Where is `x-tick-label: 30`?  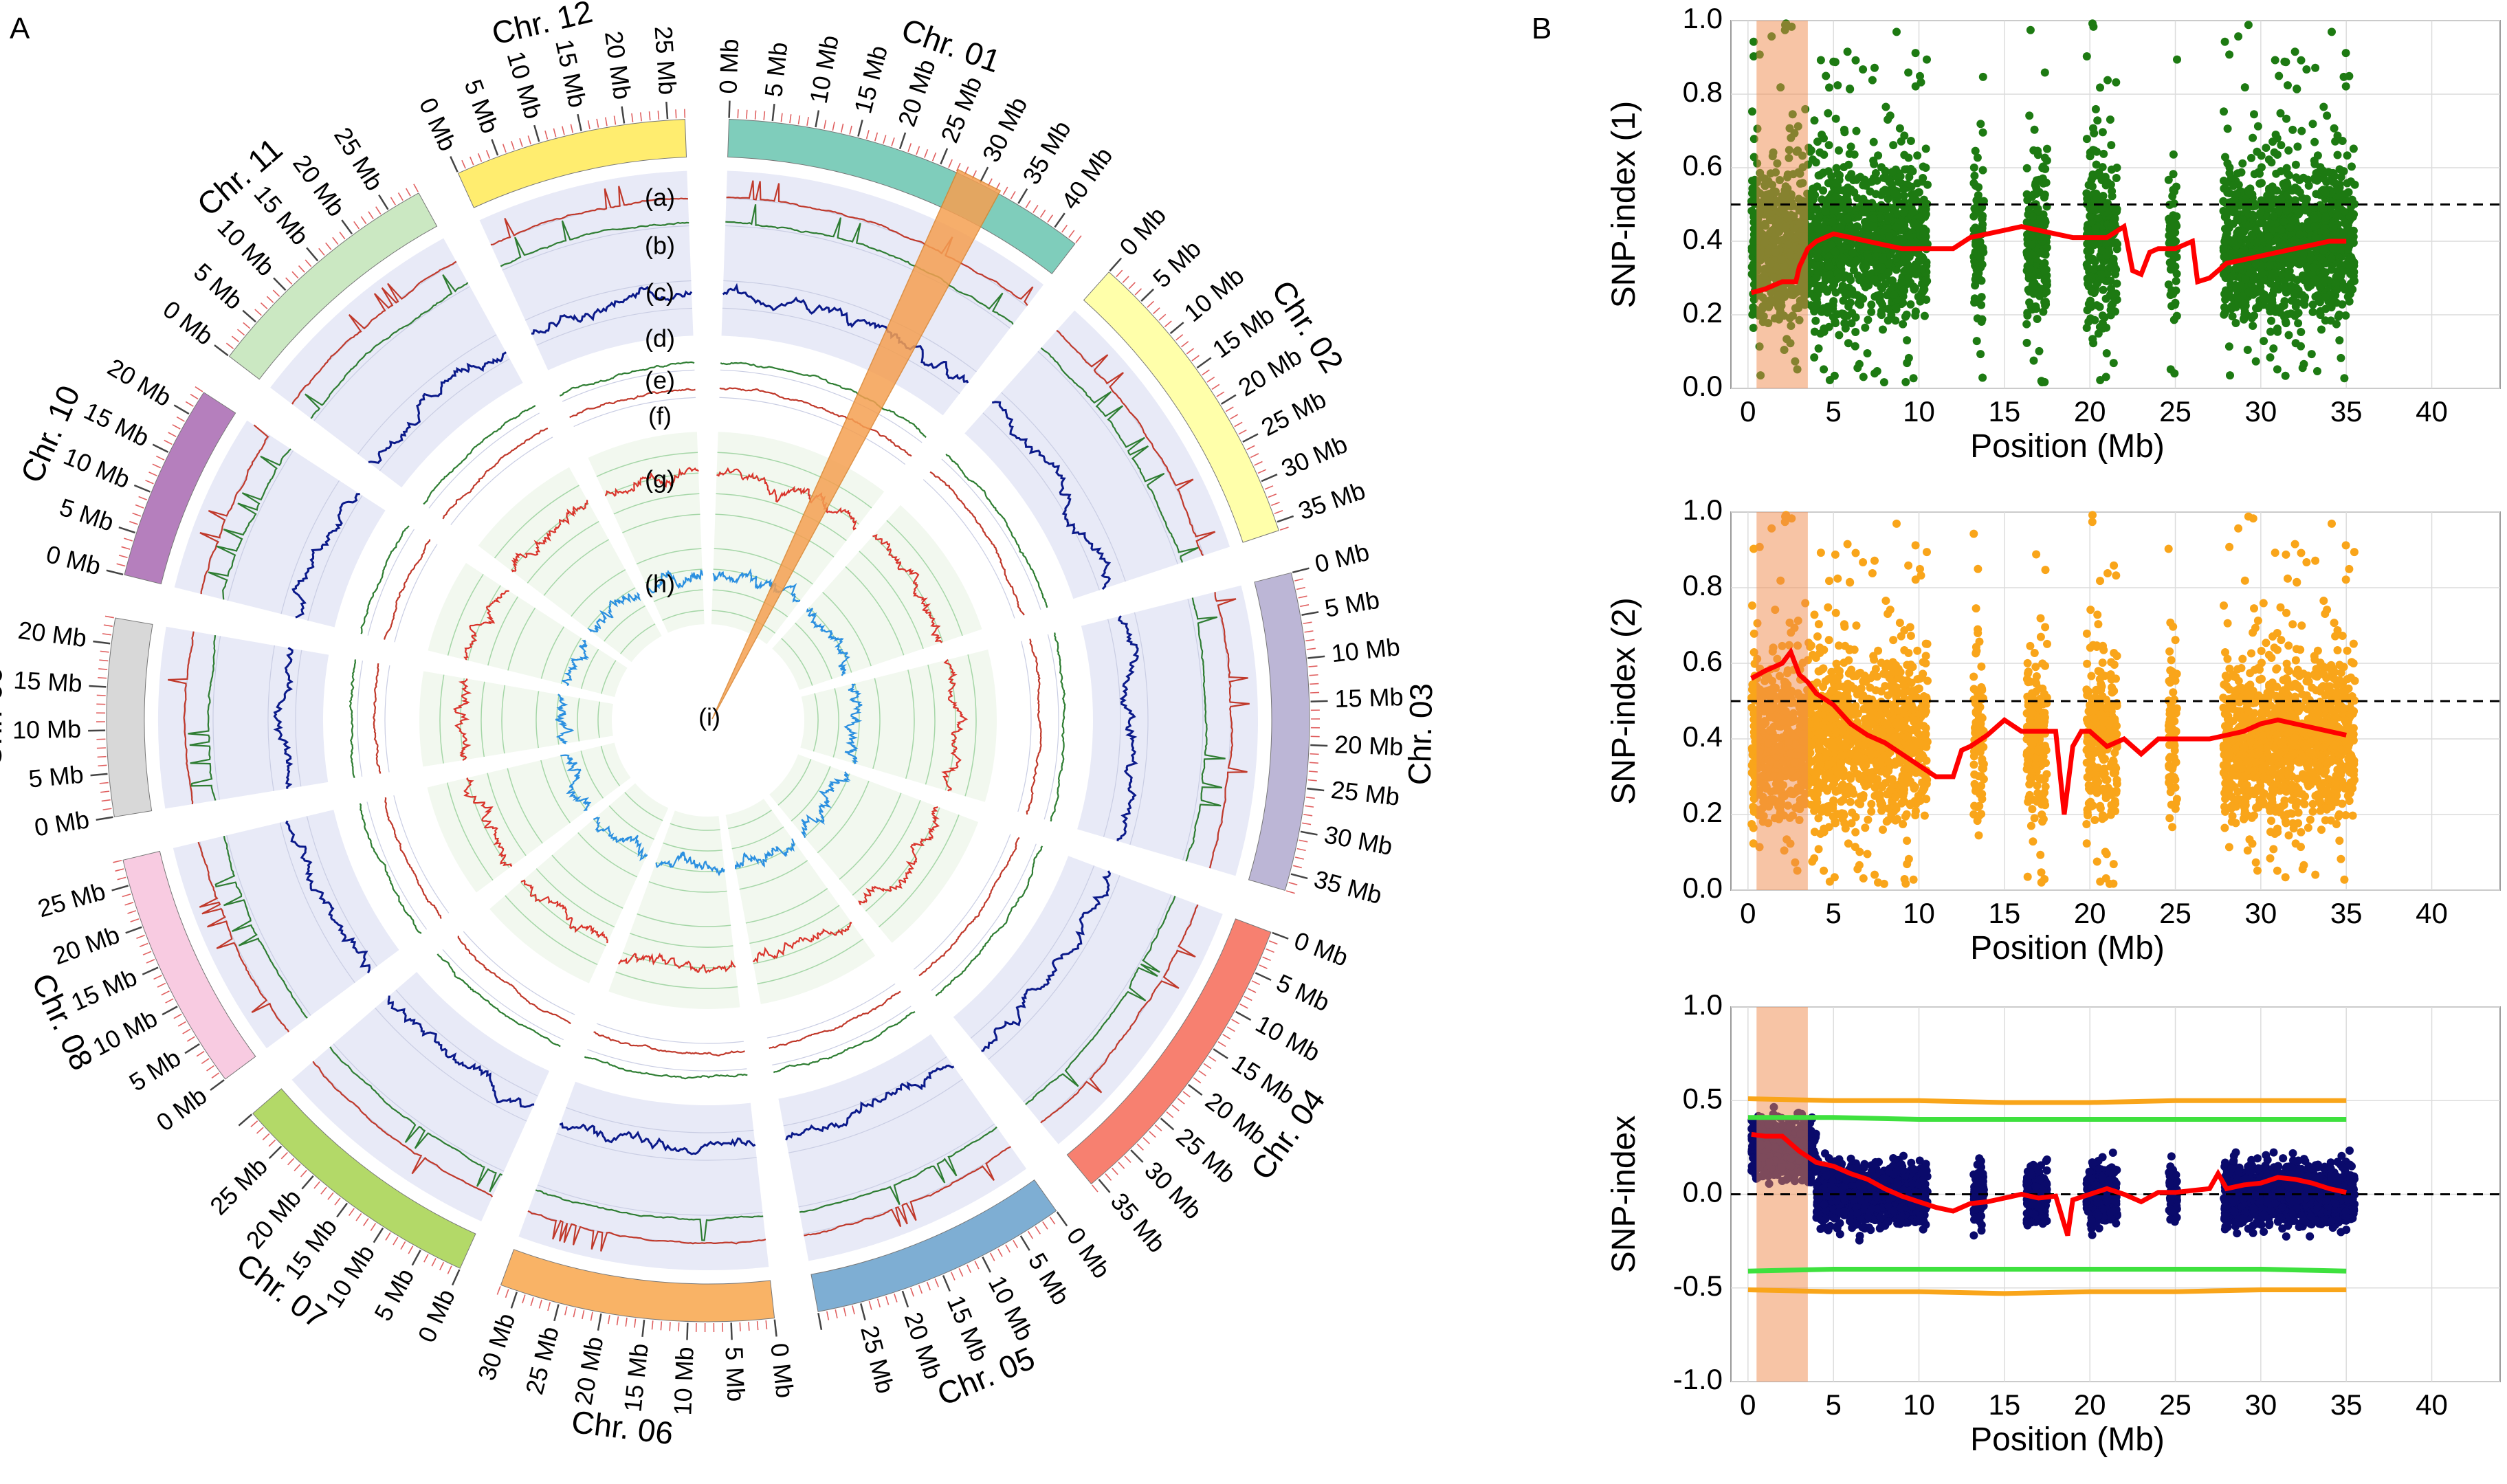
x-tick-label: 30 is located at coordinates (2261, 411).